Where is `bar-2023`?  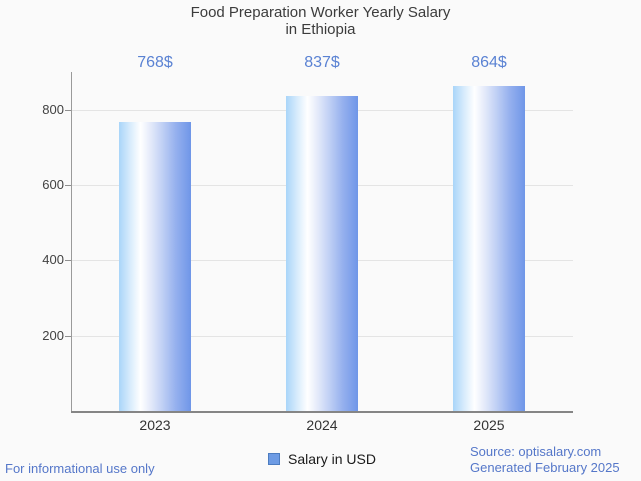 bar-2023 is located at coordinates (155, 266).